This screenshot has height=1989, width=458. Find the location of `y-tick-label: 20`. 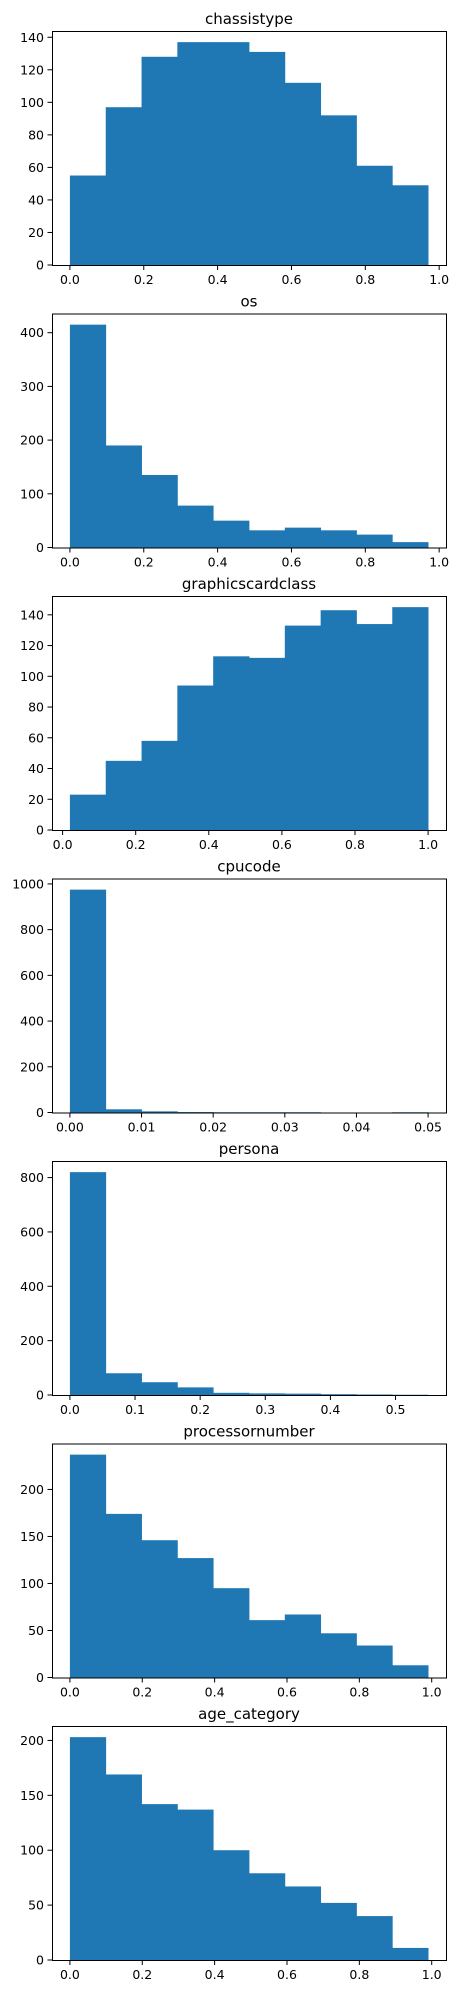

y-tick-label: 20 is located at coordinates (36, 232).